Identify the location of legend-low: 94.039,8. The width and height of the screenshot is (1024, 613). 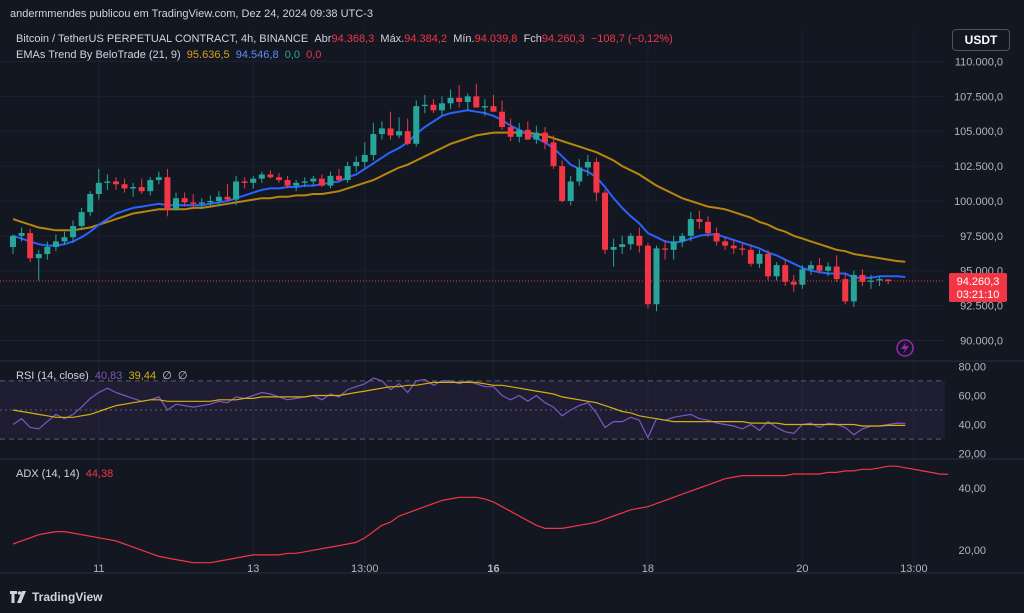
(496, 39).